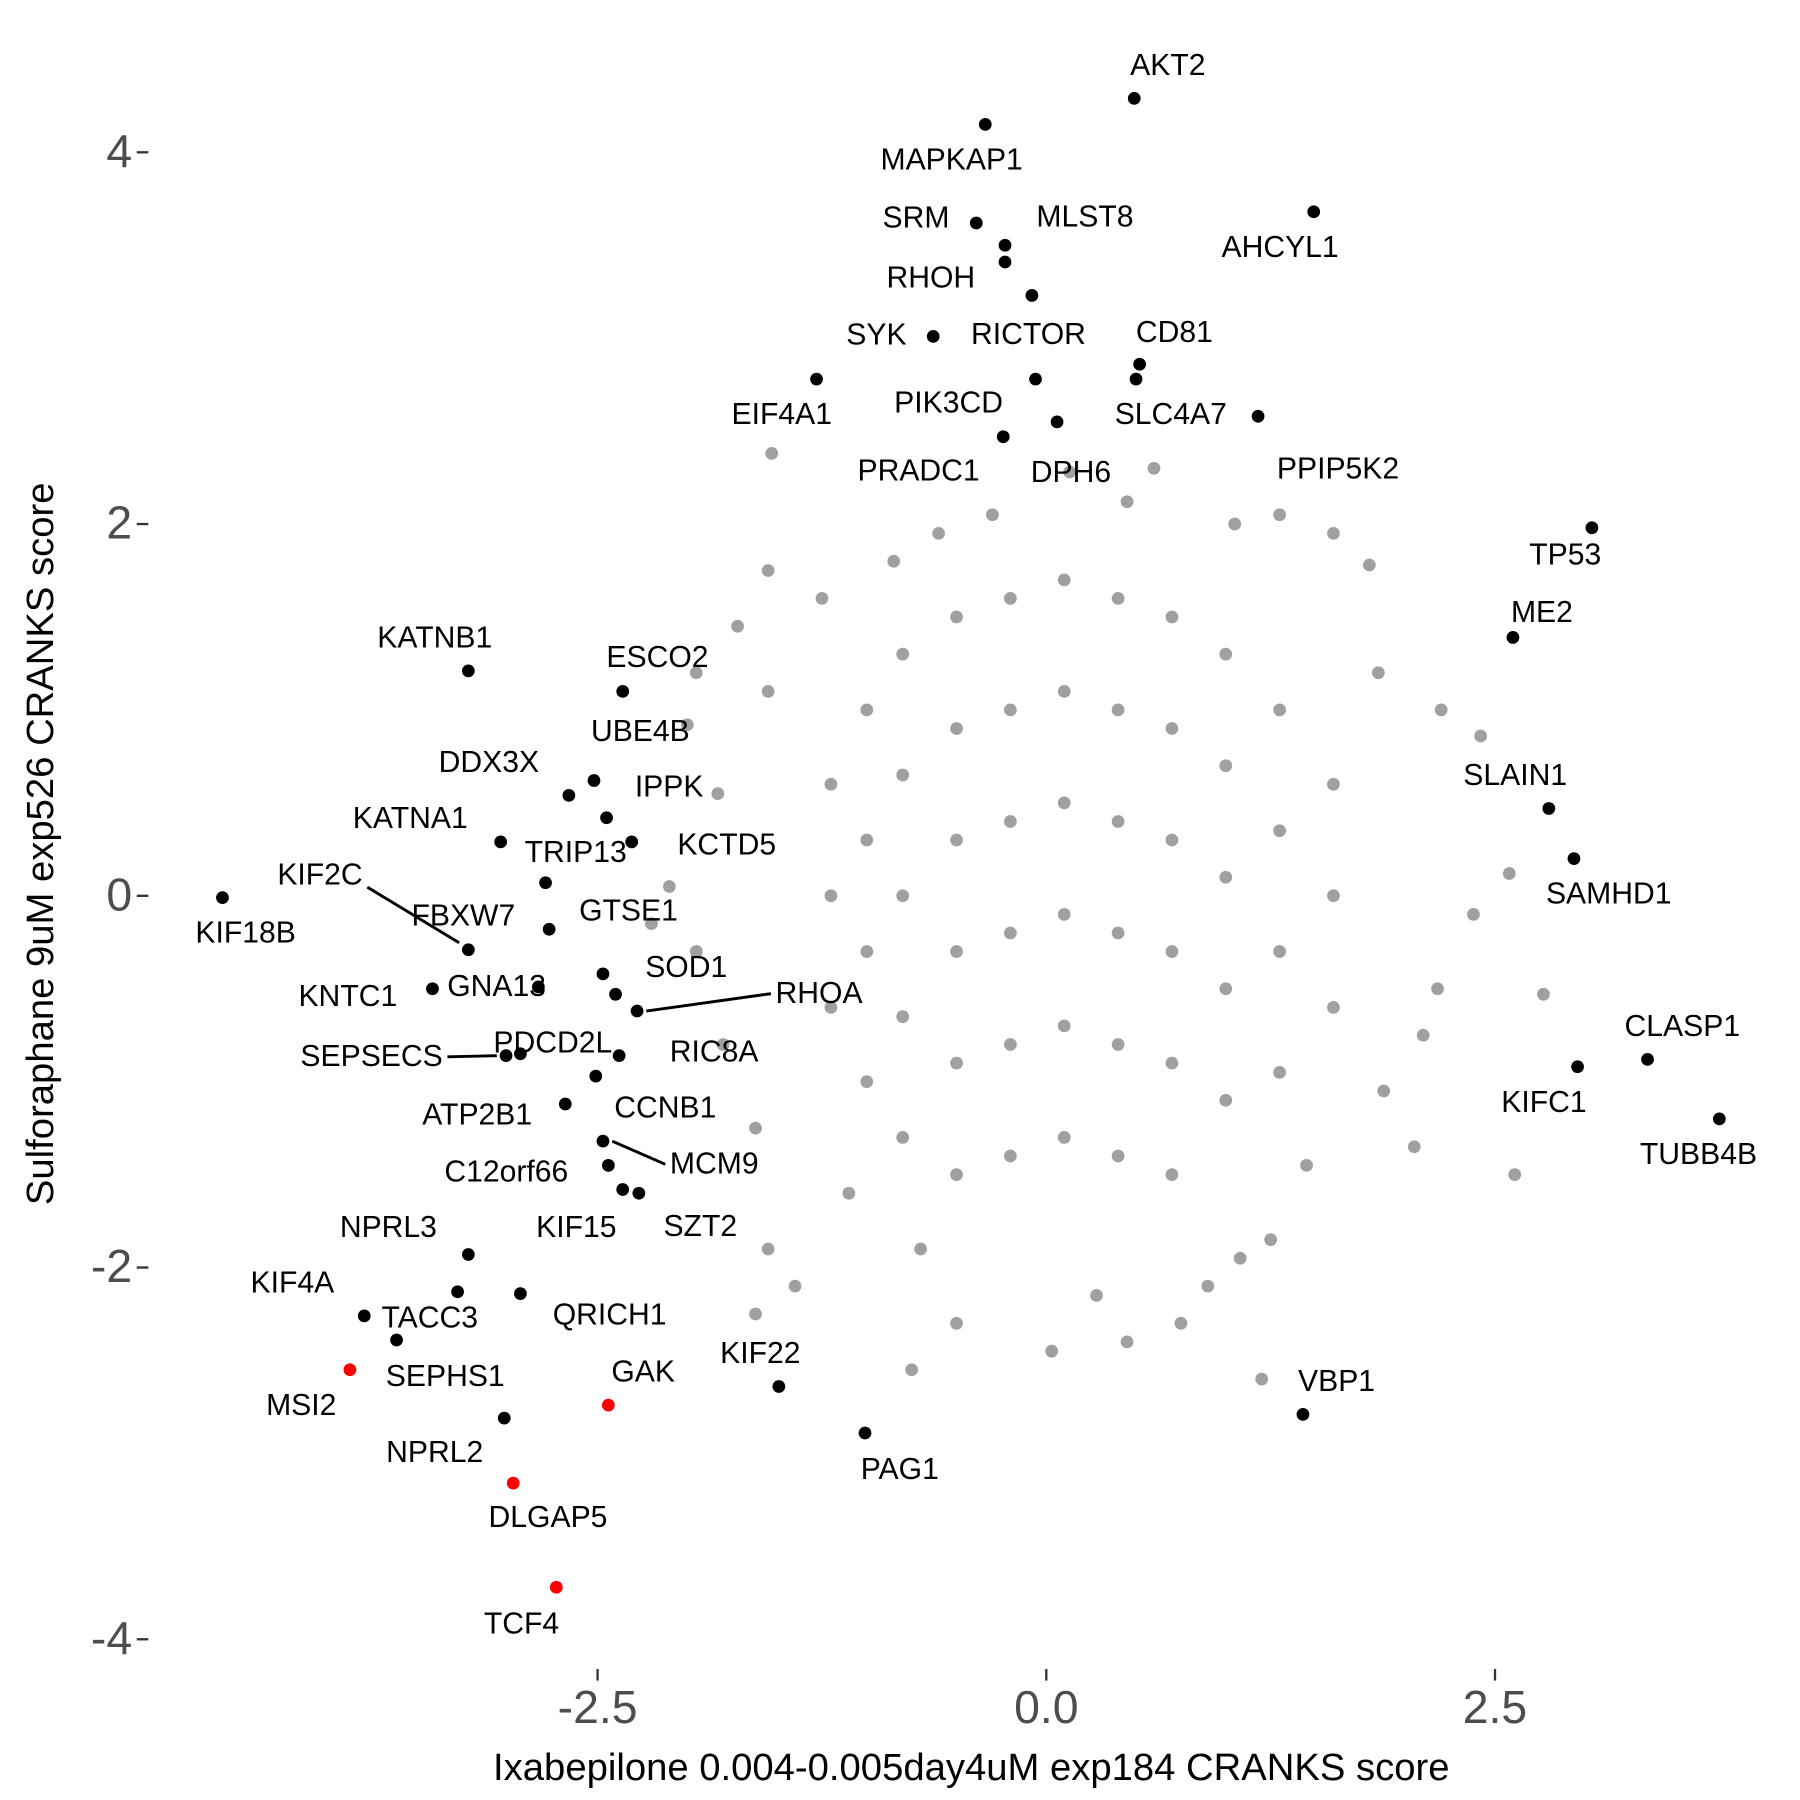 The width and height of the screenshot is (1800, 1800). What do you see at coordinates (293, 1283) in the screenshot?
I see `point-label: KIF4A` at bounding box center [293, 1283].